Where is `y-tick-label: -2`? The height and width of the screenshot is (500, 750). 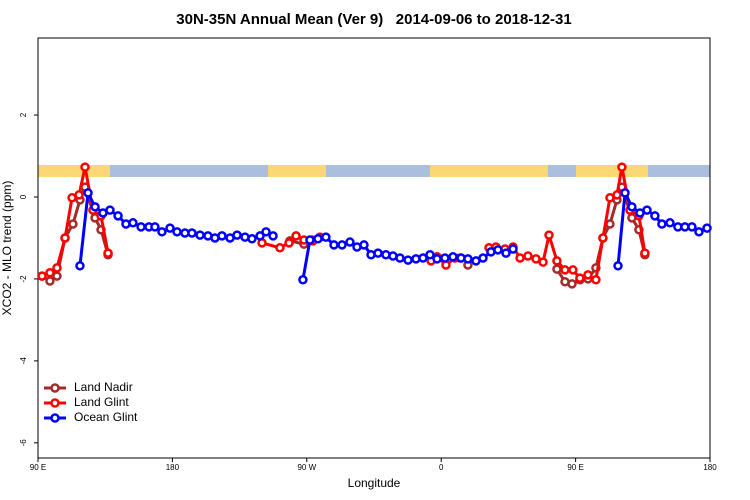 y-tick-label: -2 is located at coordinates (23, 279).